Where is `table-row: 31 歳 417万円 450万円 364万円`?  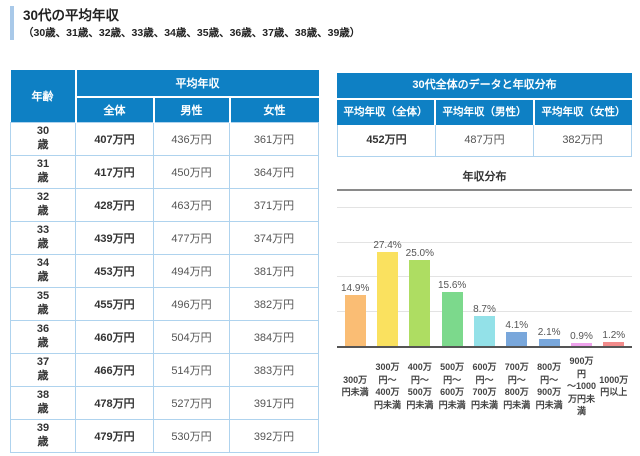
table-row: 31 歳 417万円 450万円 364万円 is located at coordinates (164, 171).